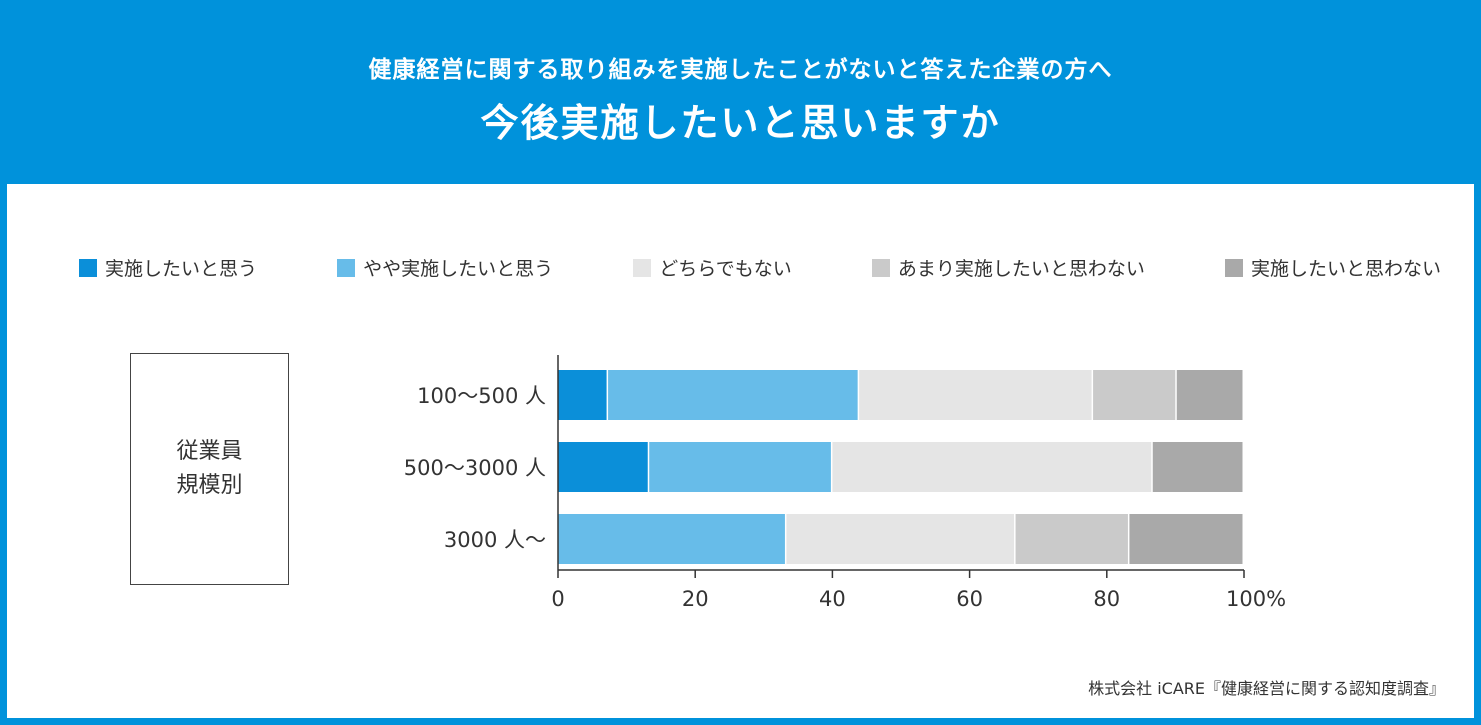 The width and height of the screenshot is (1481, 725). What do you see at coordinates (740, 123) in the screenshot?
I see `page-title: 今後実施したいと思いますか` at bounding box center [740, 123].